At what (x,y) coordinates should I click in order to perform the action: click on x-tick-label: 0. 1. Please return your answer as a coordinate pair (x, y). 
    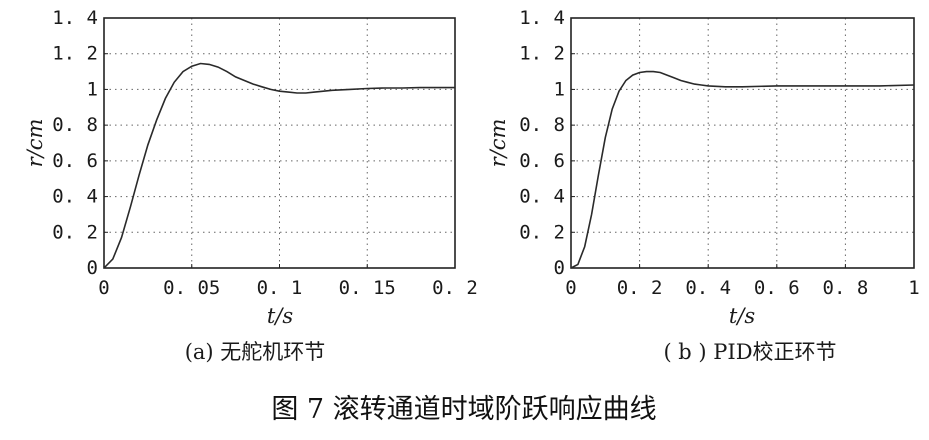
    Looking at the image, I should click on (280, 288).